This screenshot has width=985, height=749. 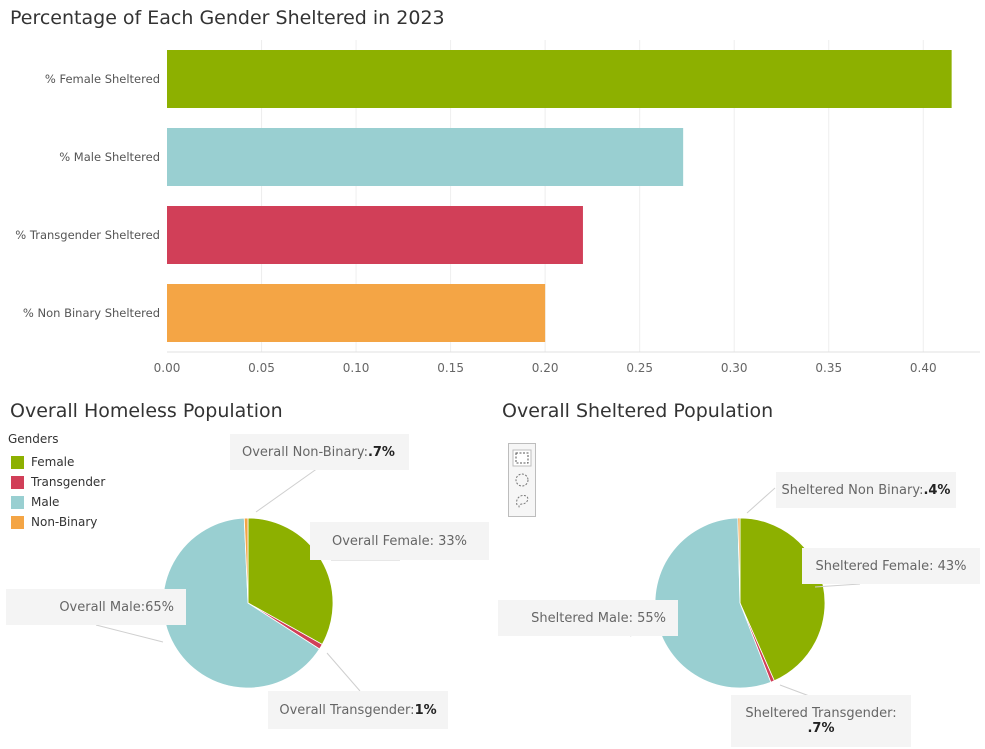 I want to click on x-tick-label: 0.40, so click(x=923, y=368).